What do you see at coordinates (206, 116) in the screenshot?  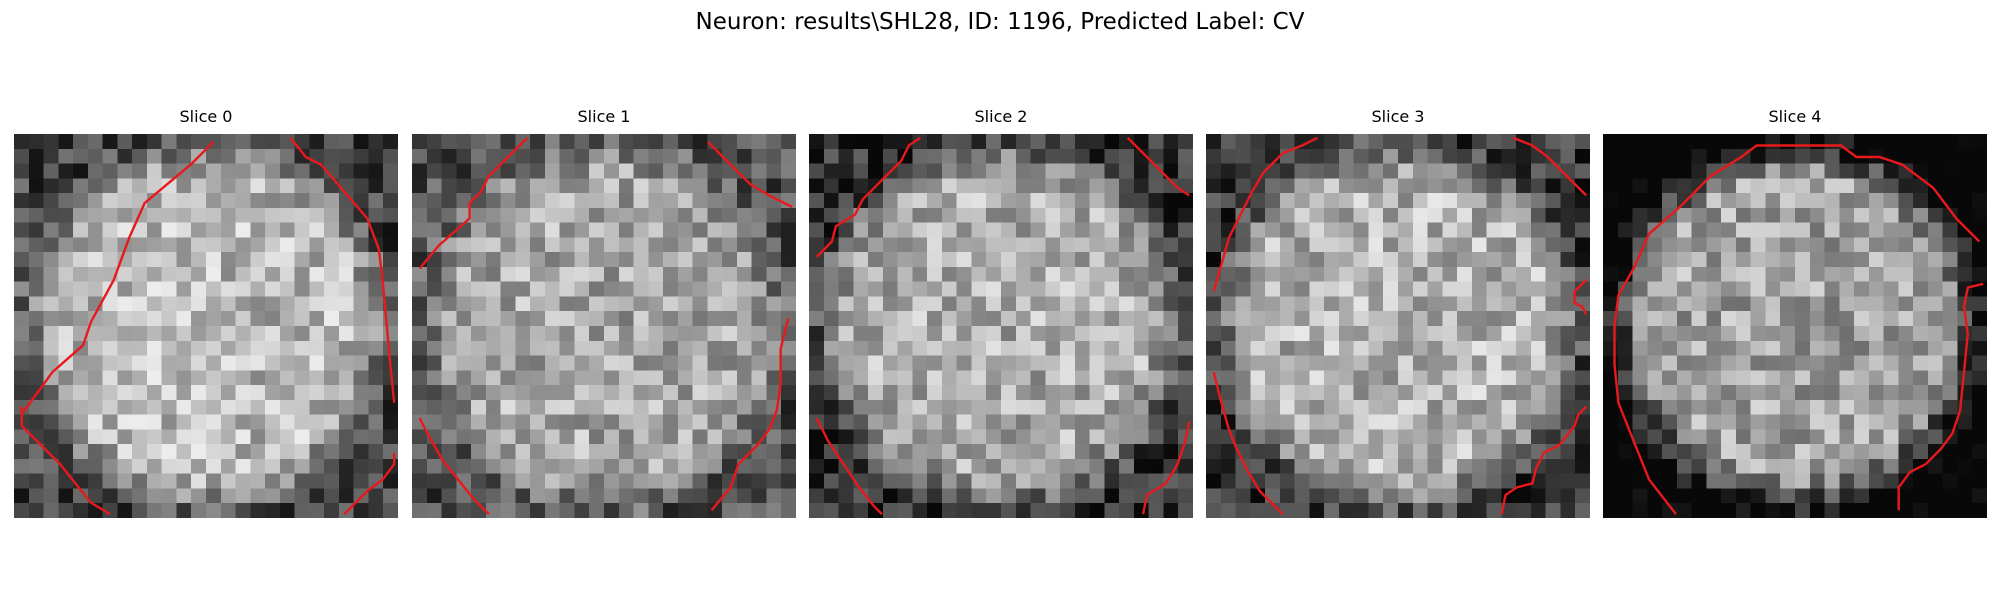 I see `panel-title: Slice 0` at bounding box center [206, 116].